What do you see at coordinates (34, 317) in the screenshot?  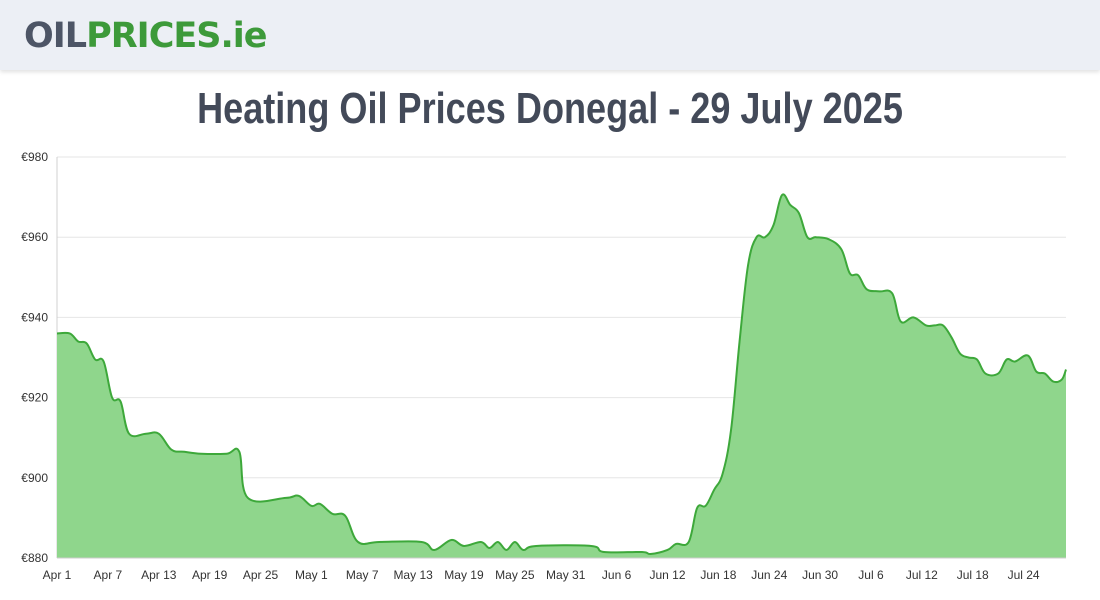 I see `y-tick-label: €940` at bounding box center [34, 317].